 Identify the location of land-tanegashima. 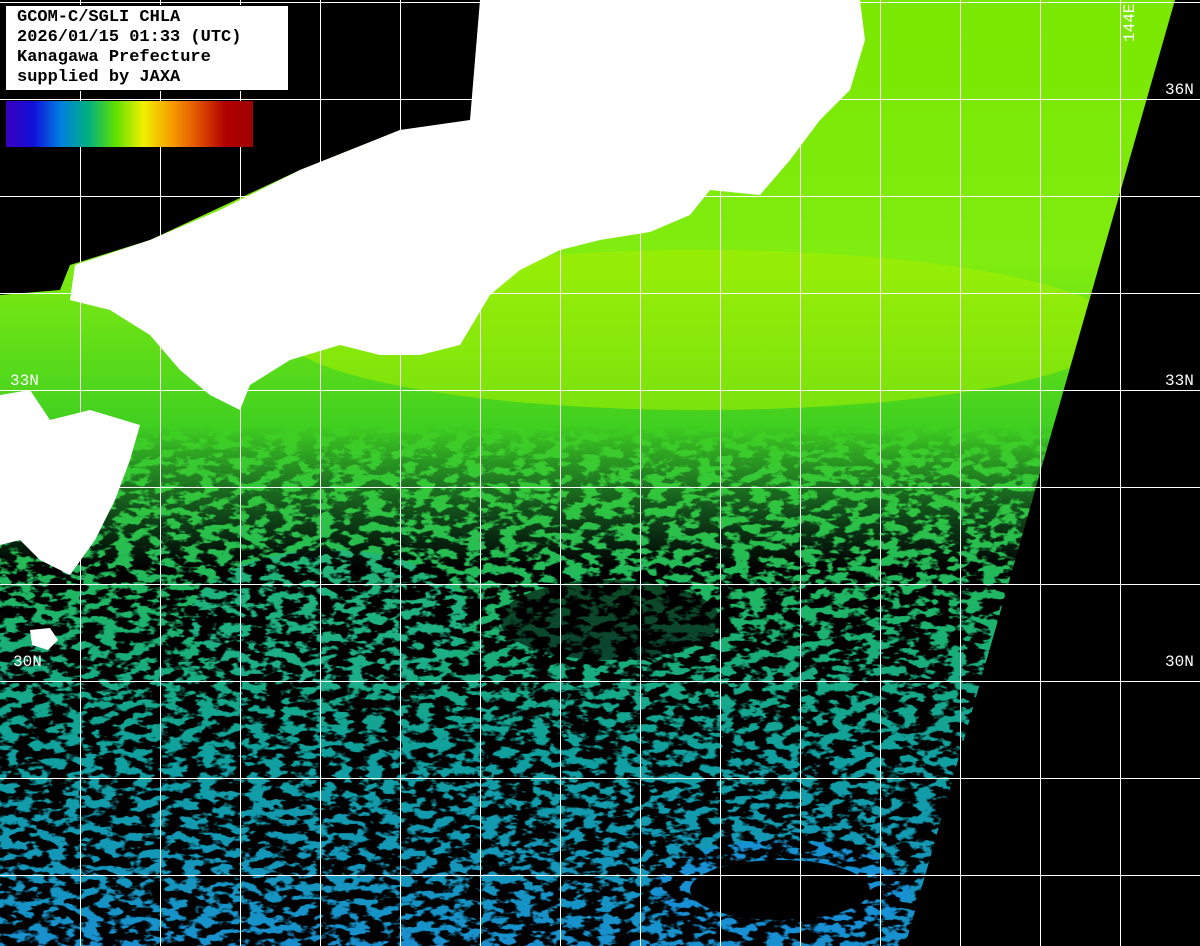
(44, 639).